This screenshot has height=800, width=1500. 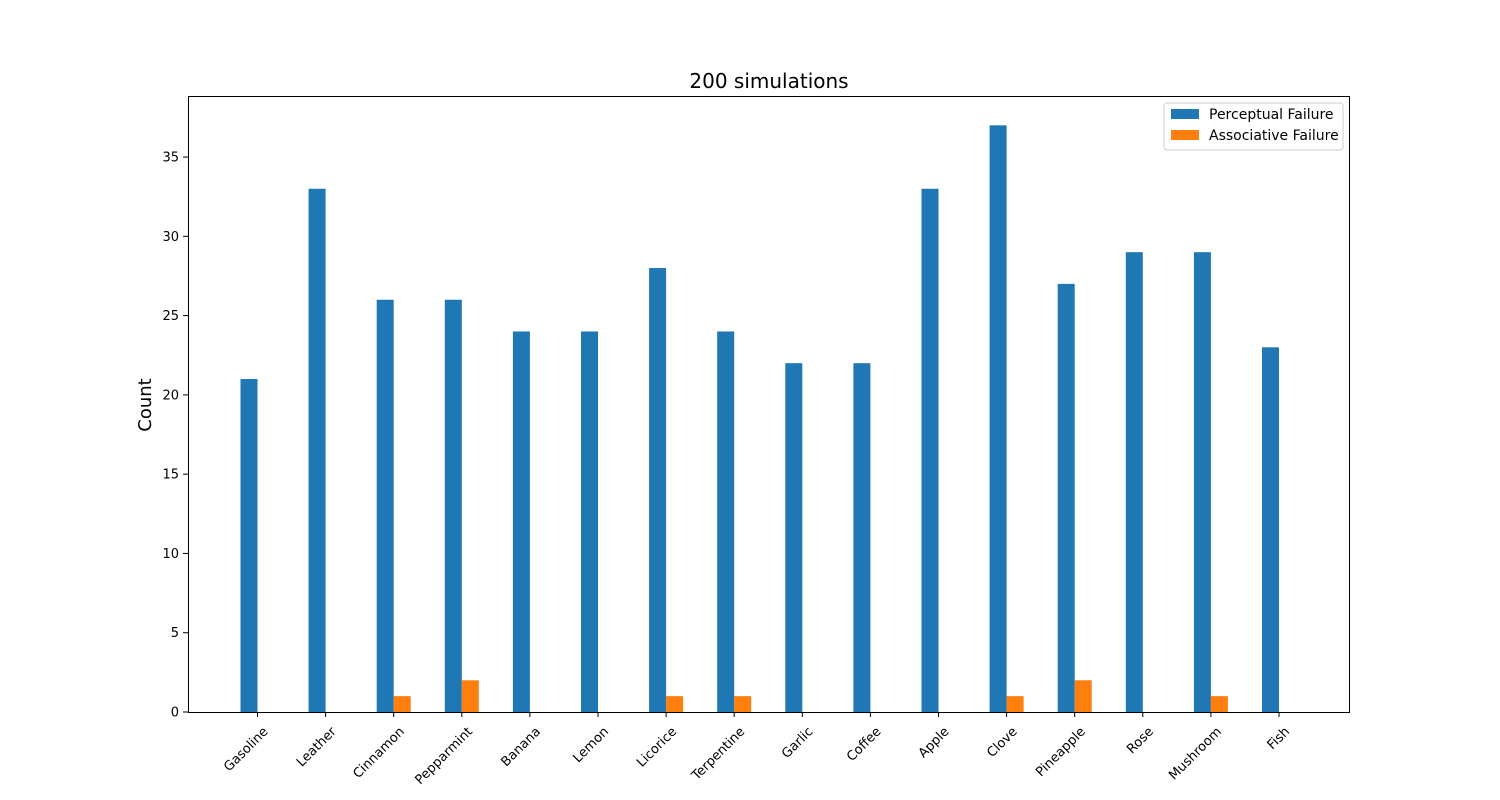 What do you see at coordinates (1202, 482) in the screenshot?
I see `bar-perceptual-failure-mushroom` at bounding box center [1202, 482].